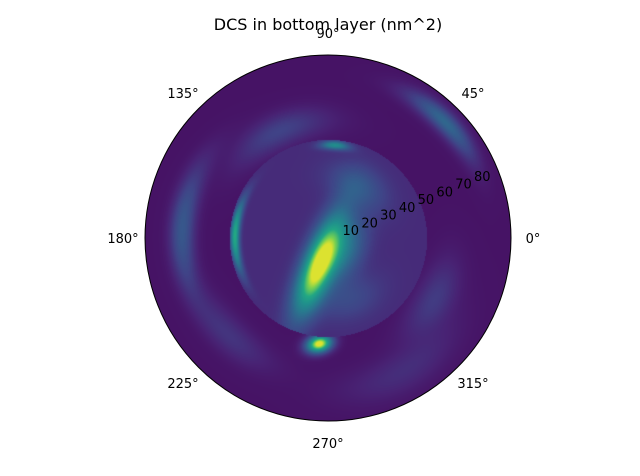 This screenshot has height=476, width=640. Describe the element at coordinates (472, 384) in the screenshot. I see `theta-tick-label: 315°` at that location.